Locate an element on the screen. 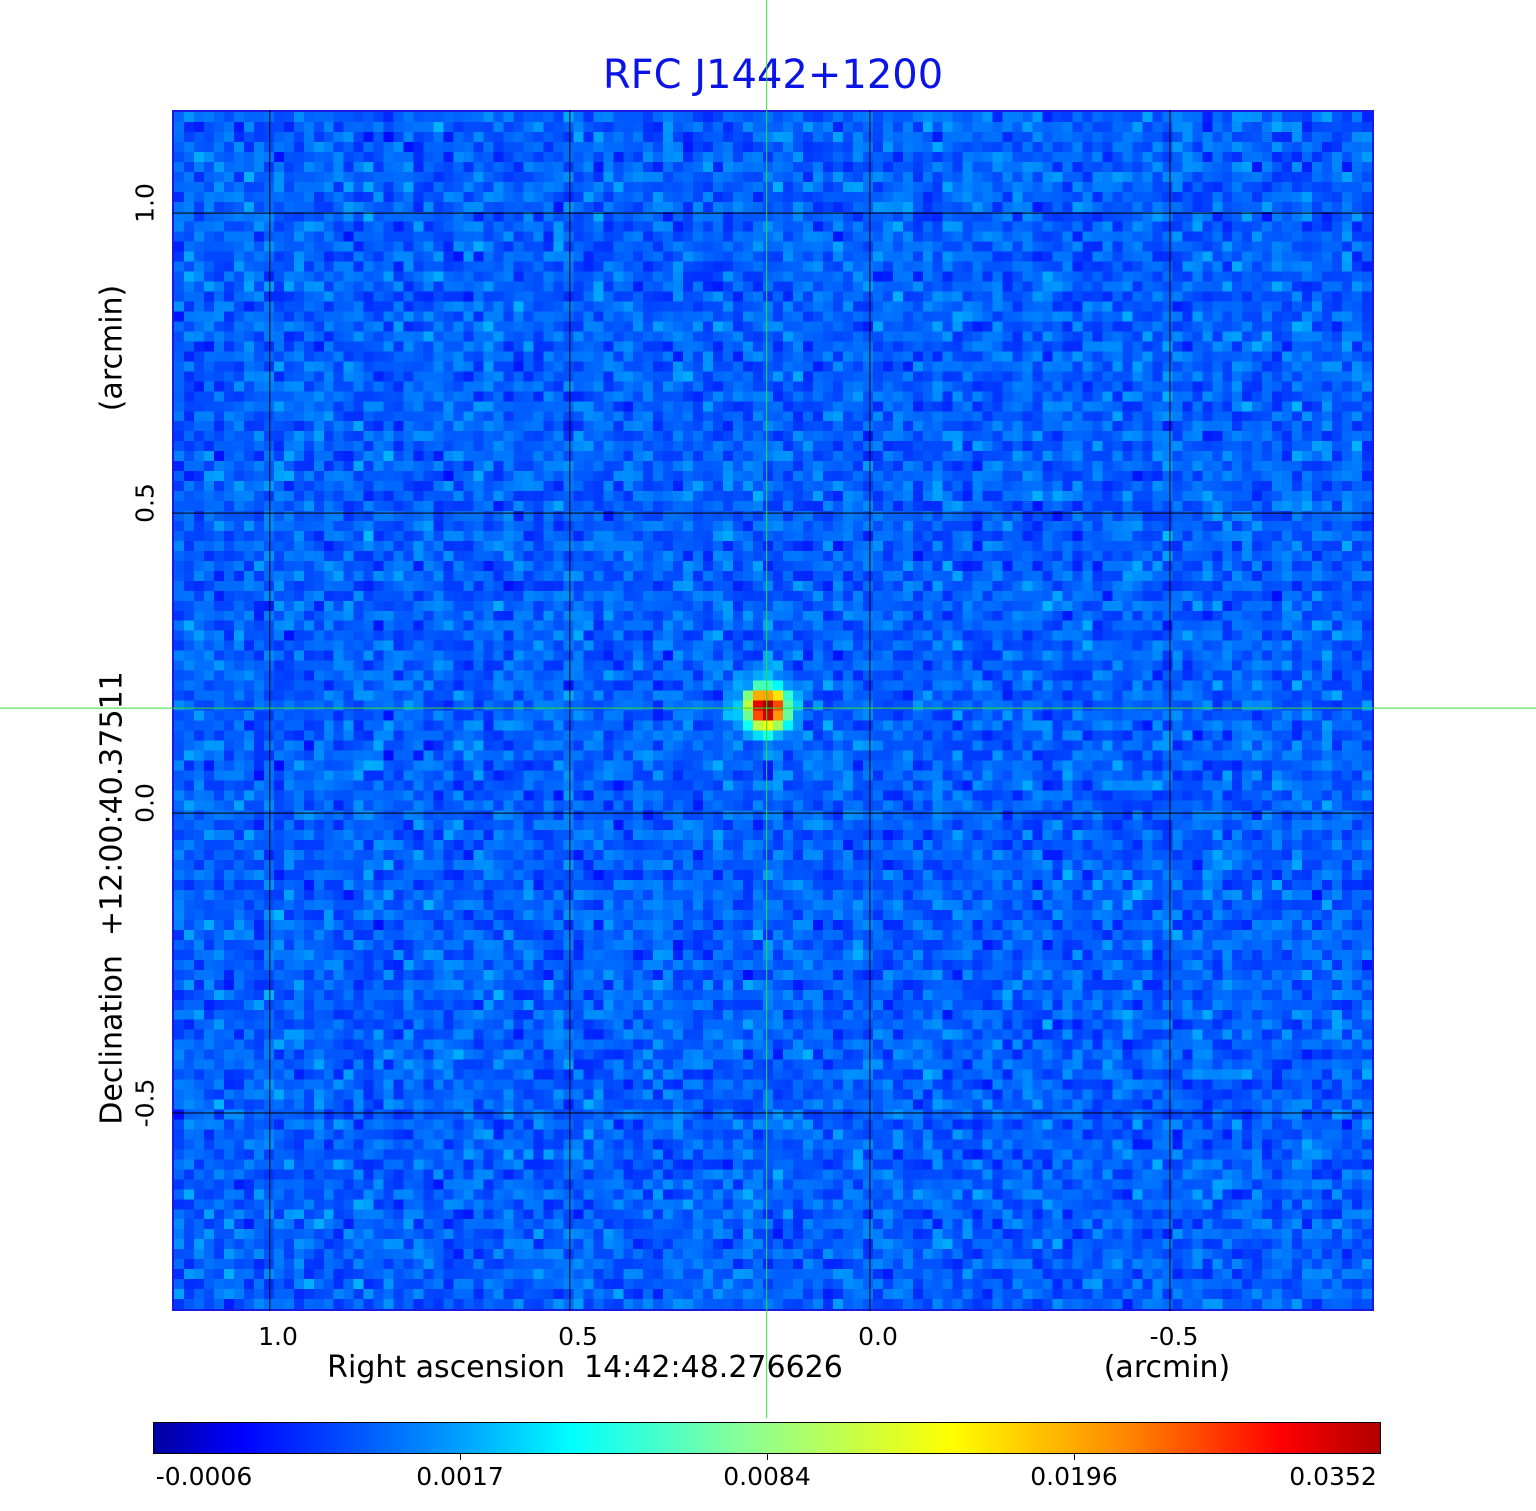 The height and width of the screenshot is (1511, 1536). x-tick-label: 0.5 is located at coordinates (578, 1336).